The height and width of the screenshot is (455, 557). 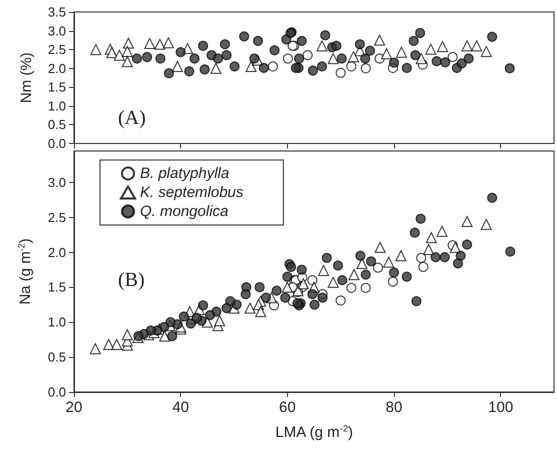 What do you see at coordinates (394, 407) in the screenshot?
I see `x-tick-label: 80` at bounding box center [394, 407].